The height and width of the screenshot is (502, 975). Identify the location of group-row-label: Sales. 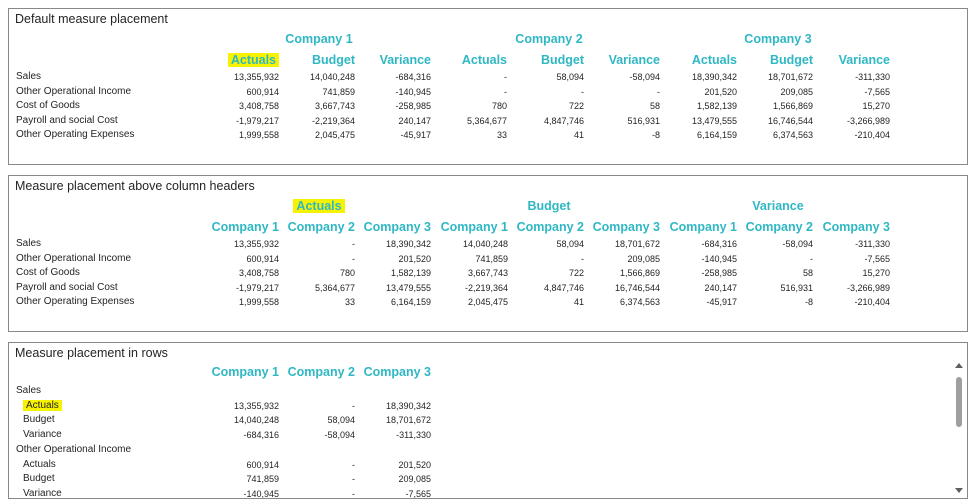
(29, 390).